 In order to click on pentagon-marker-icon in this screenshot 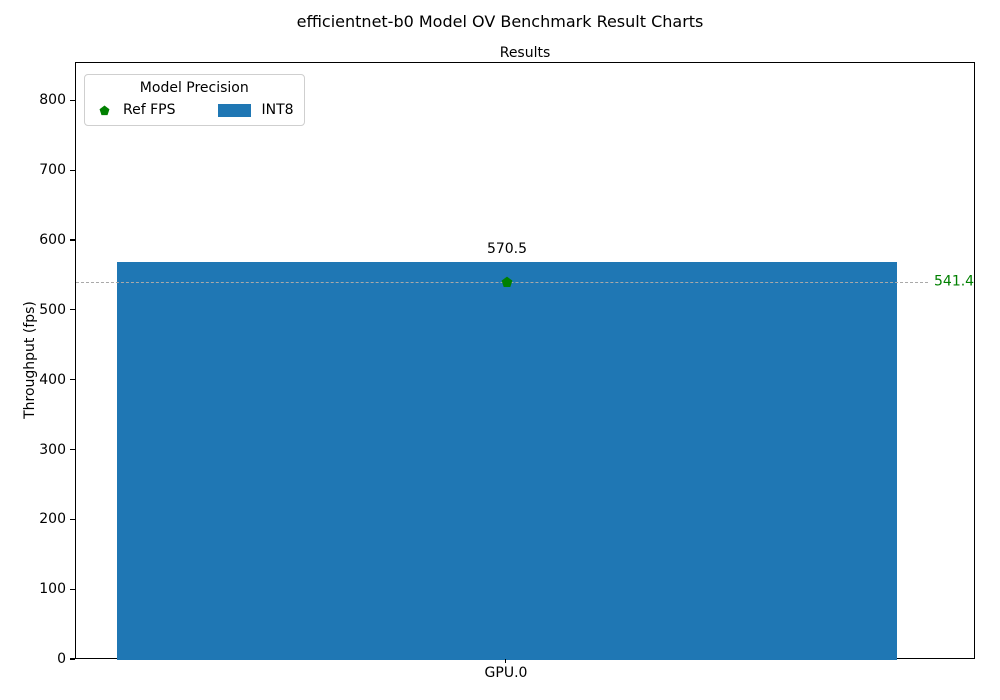, I will do `click(104, 110)`.